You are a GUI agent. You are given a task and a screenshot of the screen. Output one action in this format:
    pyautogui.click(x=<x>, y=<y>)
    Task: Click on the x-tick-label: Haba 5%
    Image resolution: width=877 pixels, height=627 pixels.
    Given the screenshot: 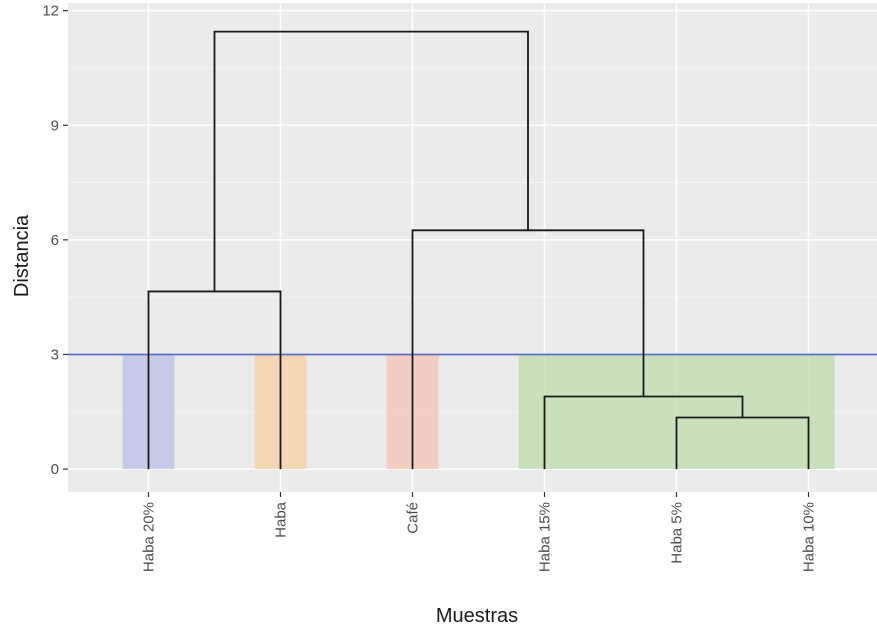 What is the action you would take?
    pyautogui.click(x=677, y=533)
    